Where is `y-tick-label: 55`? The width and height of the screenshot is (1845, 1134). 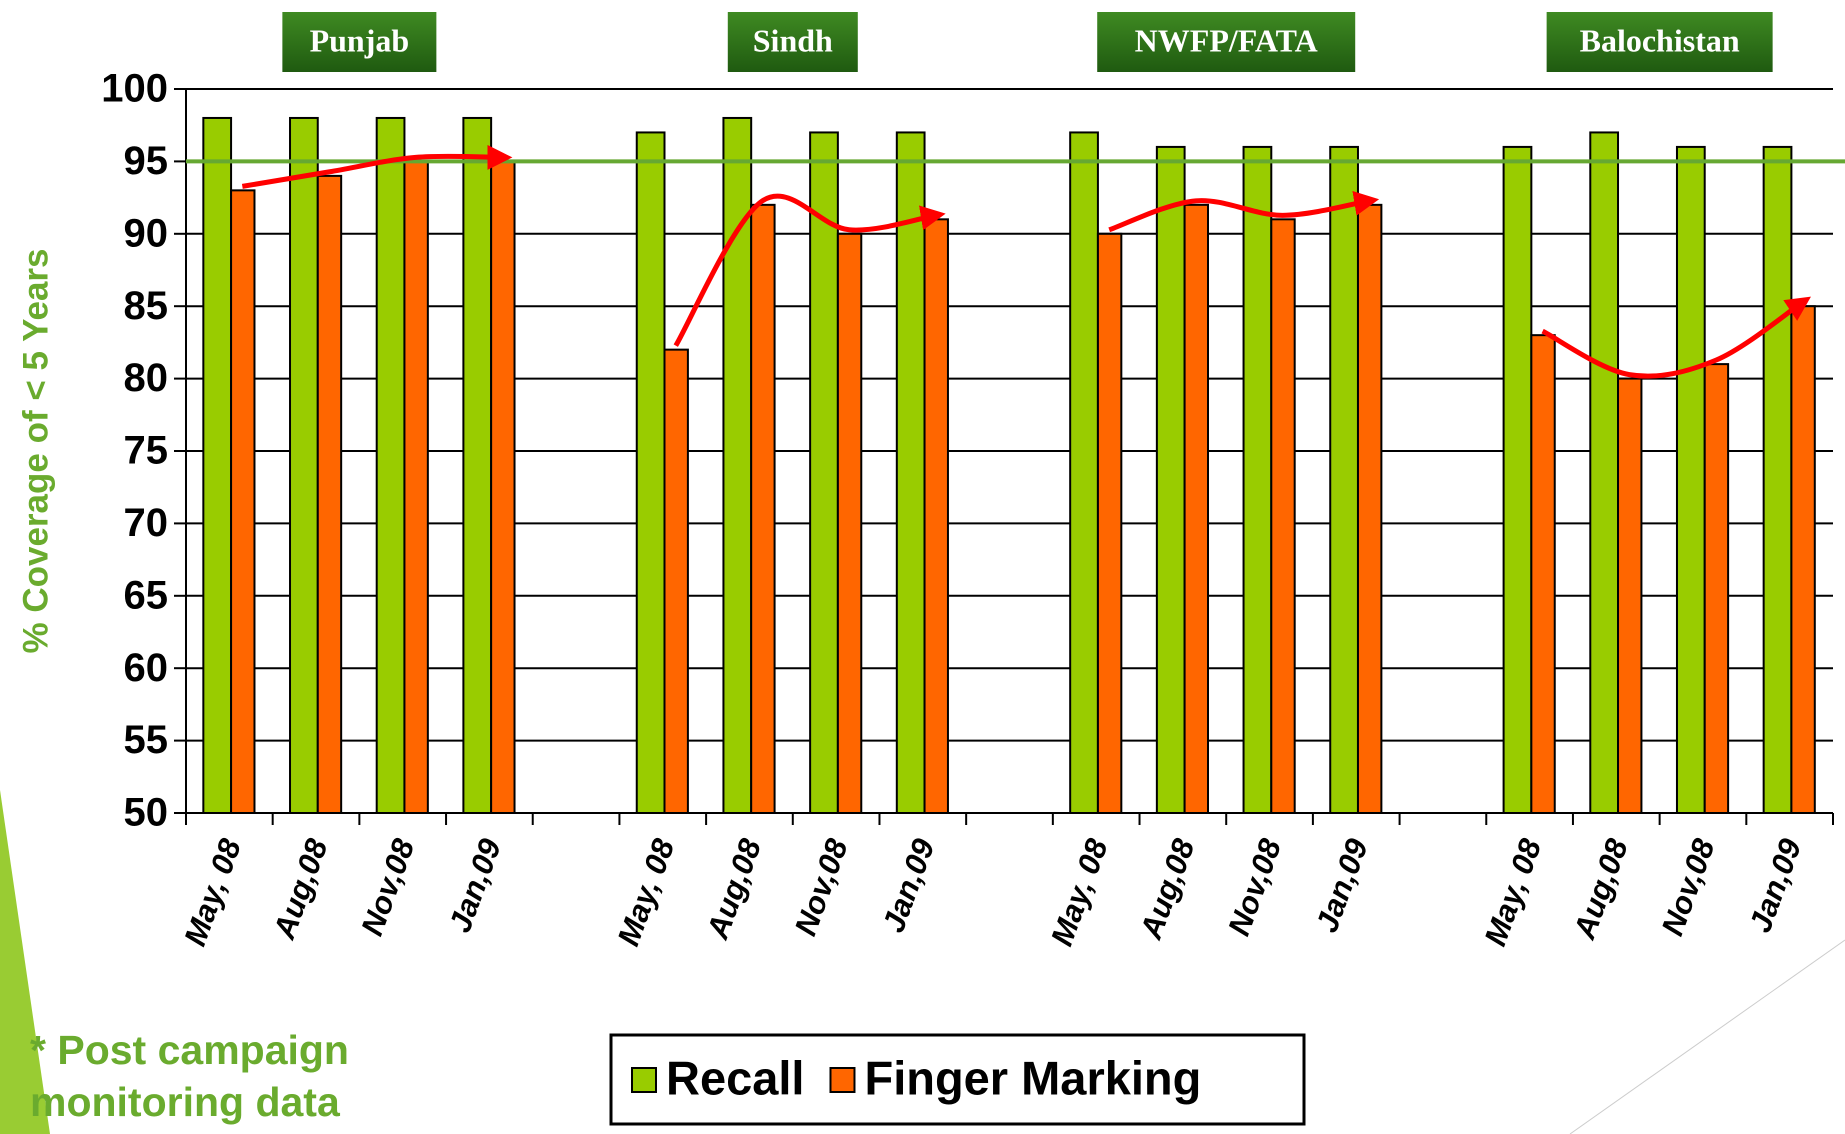
y-tick-label: 55 is located at coordinates (146, 740).